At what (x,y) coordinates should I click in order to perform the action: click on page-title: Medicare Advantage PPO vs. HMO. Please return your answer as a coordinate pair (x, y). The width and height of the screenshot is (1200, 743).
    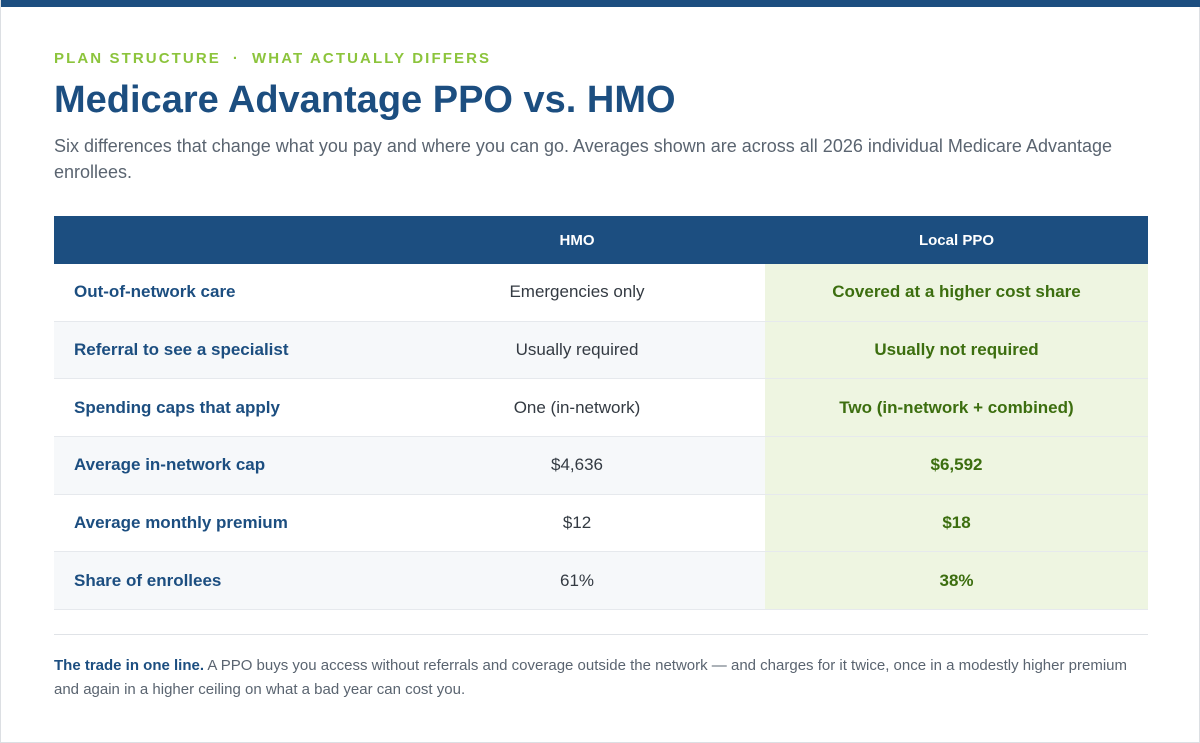
    Looking at the image, I should click on (365, 100).